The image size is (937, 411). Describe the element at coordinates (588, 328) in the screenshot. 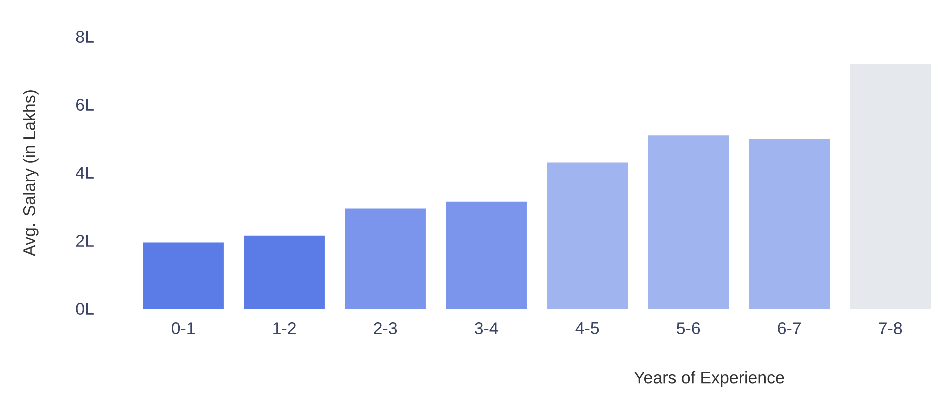

I see `x-tick-label: 4-5` at that location.